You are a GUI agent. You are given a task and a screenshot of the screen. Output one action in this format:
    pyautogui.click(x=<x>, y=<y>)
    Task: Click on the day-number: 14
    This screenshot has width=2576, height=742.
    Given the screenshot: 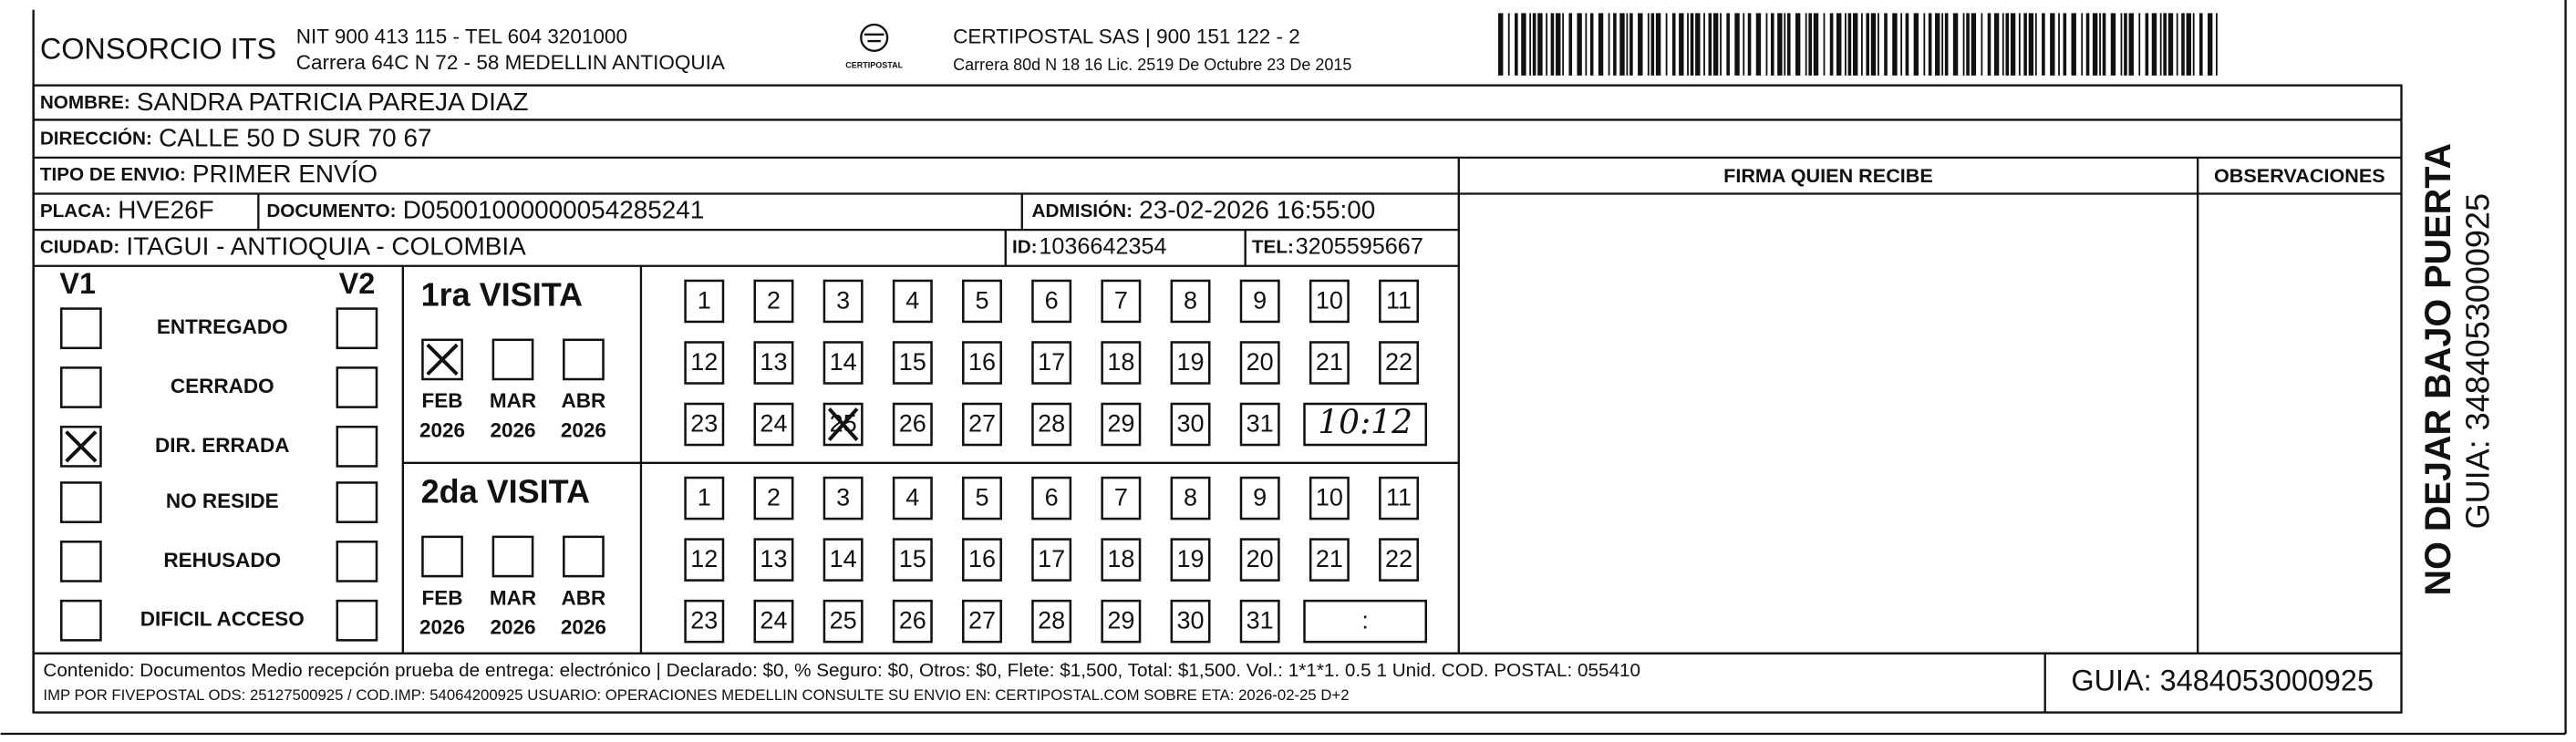 What is the action you would take?
    pyautogui.click(x=843, y=362)
    